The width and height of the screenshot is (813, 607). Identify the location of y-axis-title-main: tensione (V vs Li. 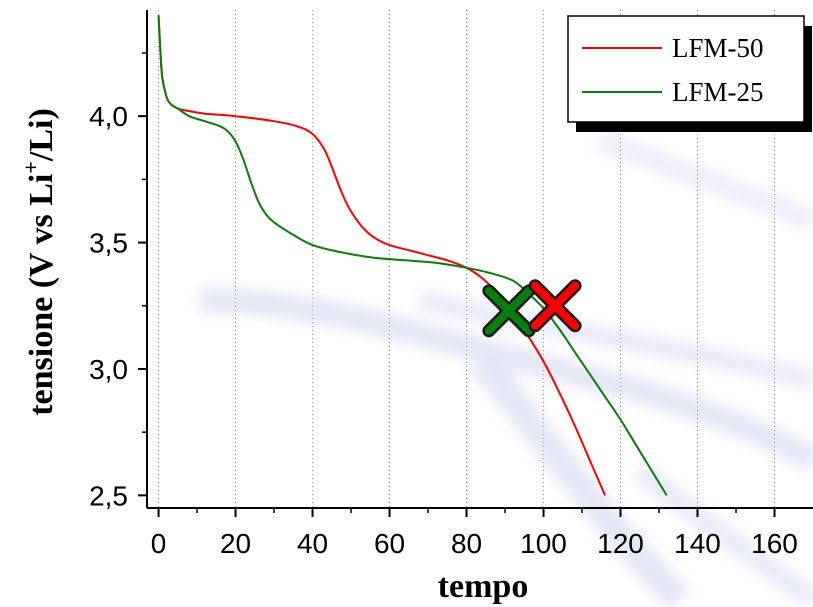
(41, 295).